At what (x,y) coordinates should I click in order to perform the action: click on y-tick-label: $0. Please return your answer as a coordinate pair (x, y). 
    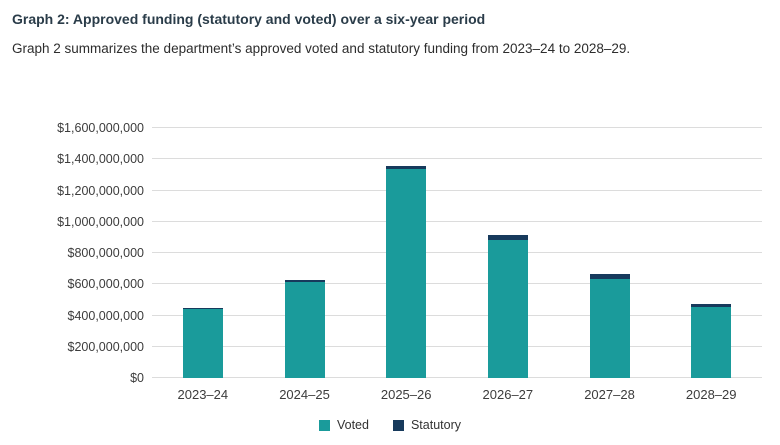
    Looking at the image, I should click on (137, 378).